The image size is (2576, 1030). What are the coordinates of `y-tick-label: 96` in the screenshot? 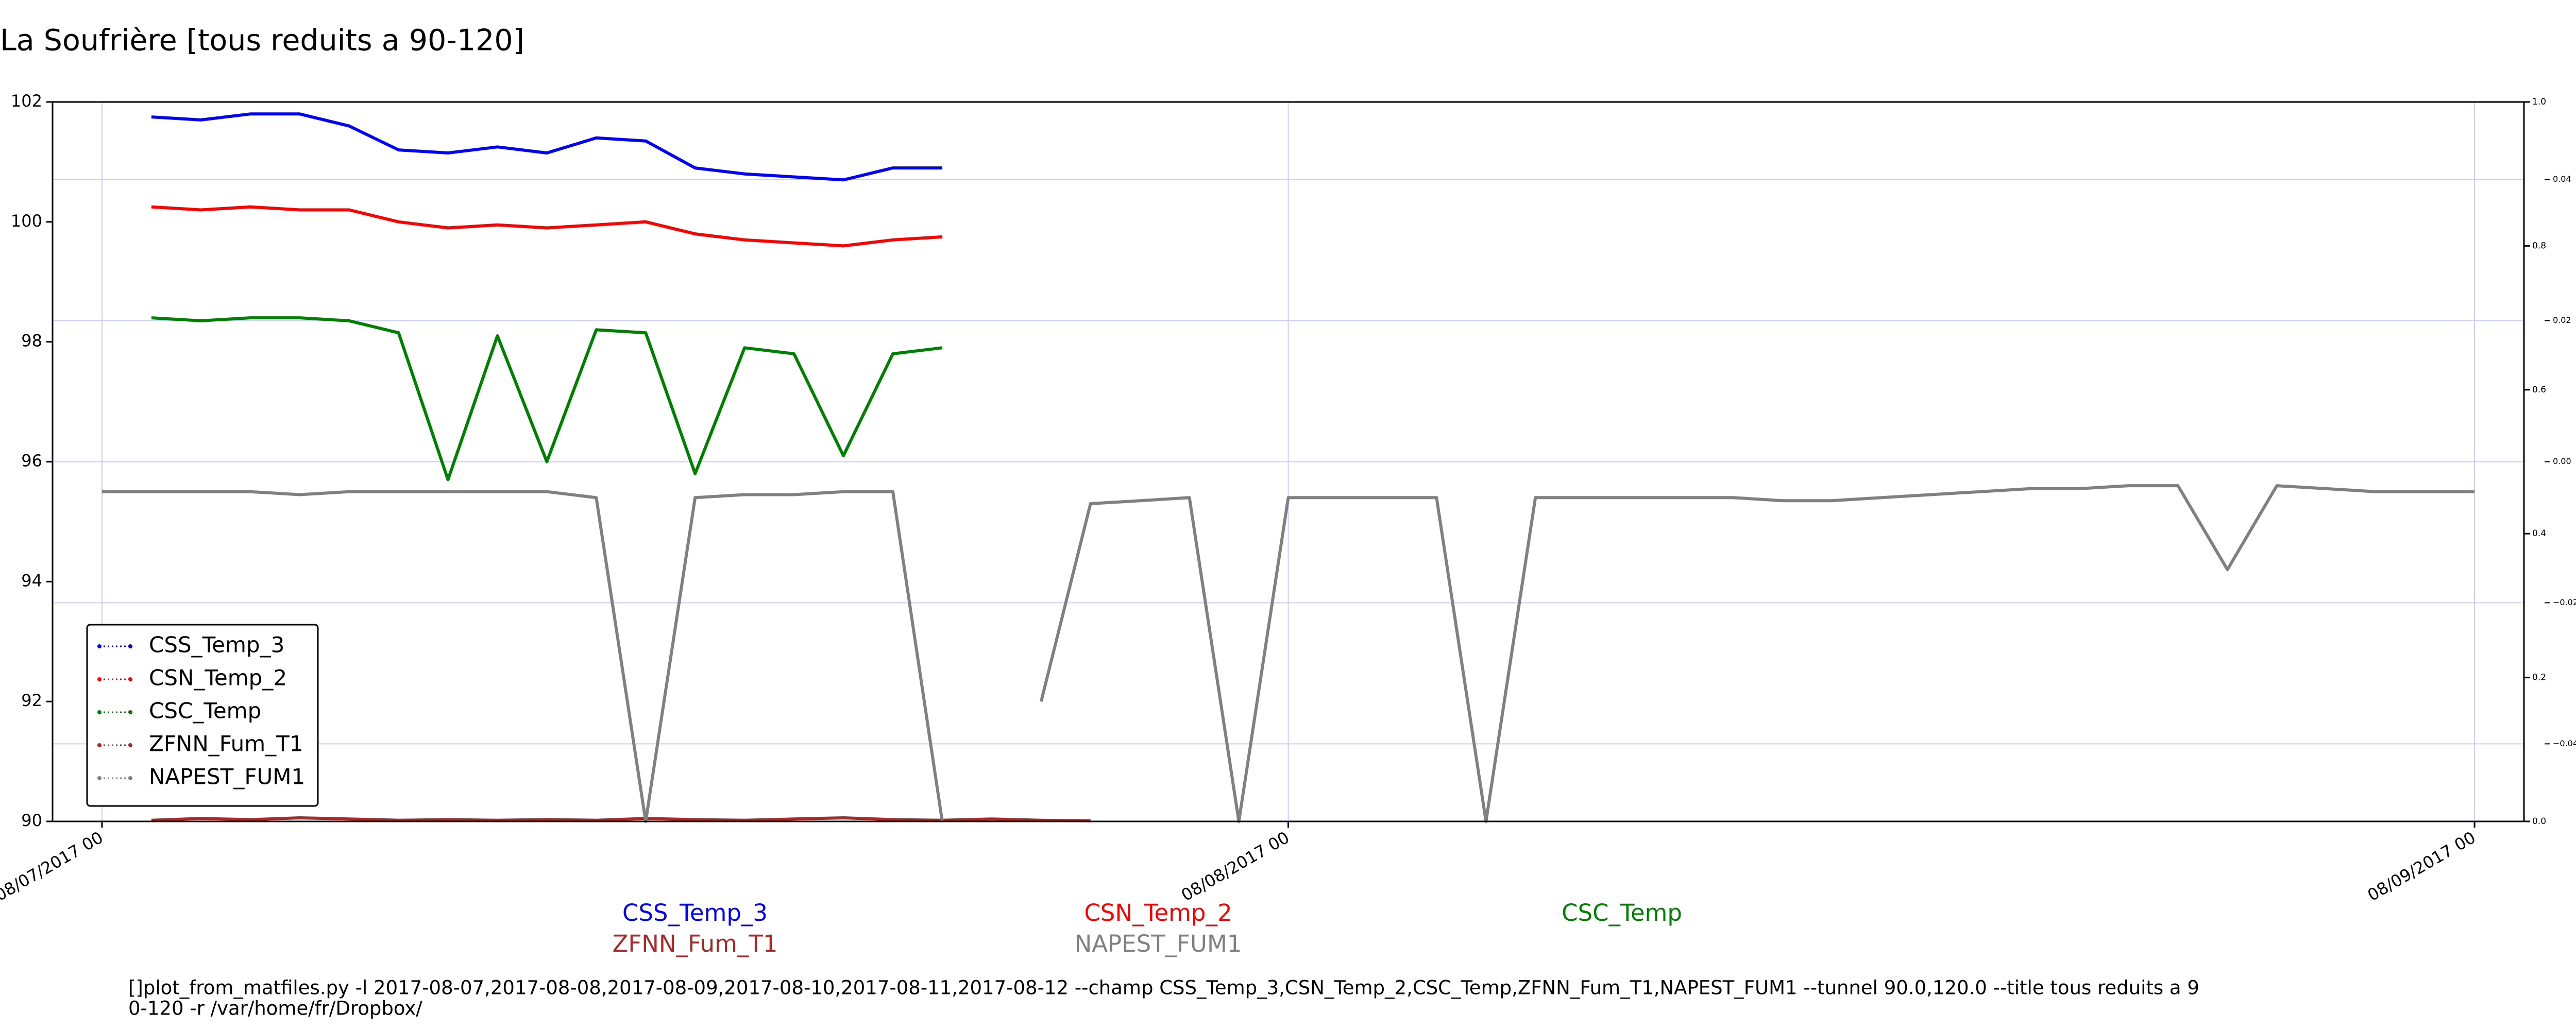 It's located at (31, 461).